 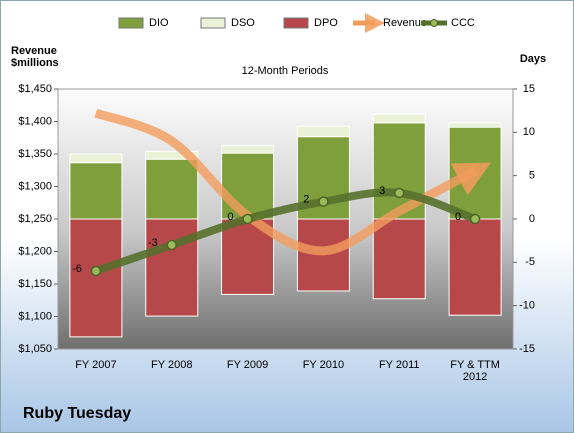 I want to click on y-tick-label: $1,200, so click(x=35, y=251).